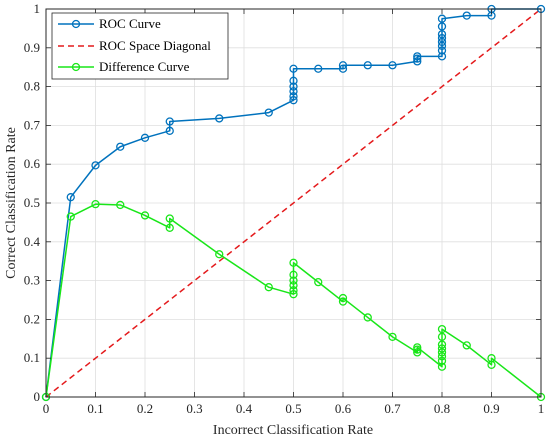 This screenshot has width=550, height=440. I want to click on y-axis-title: Correct Classification Rate, so click(11, 203).